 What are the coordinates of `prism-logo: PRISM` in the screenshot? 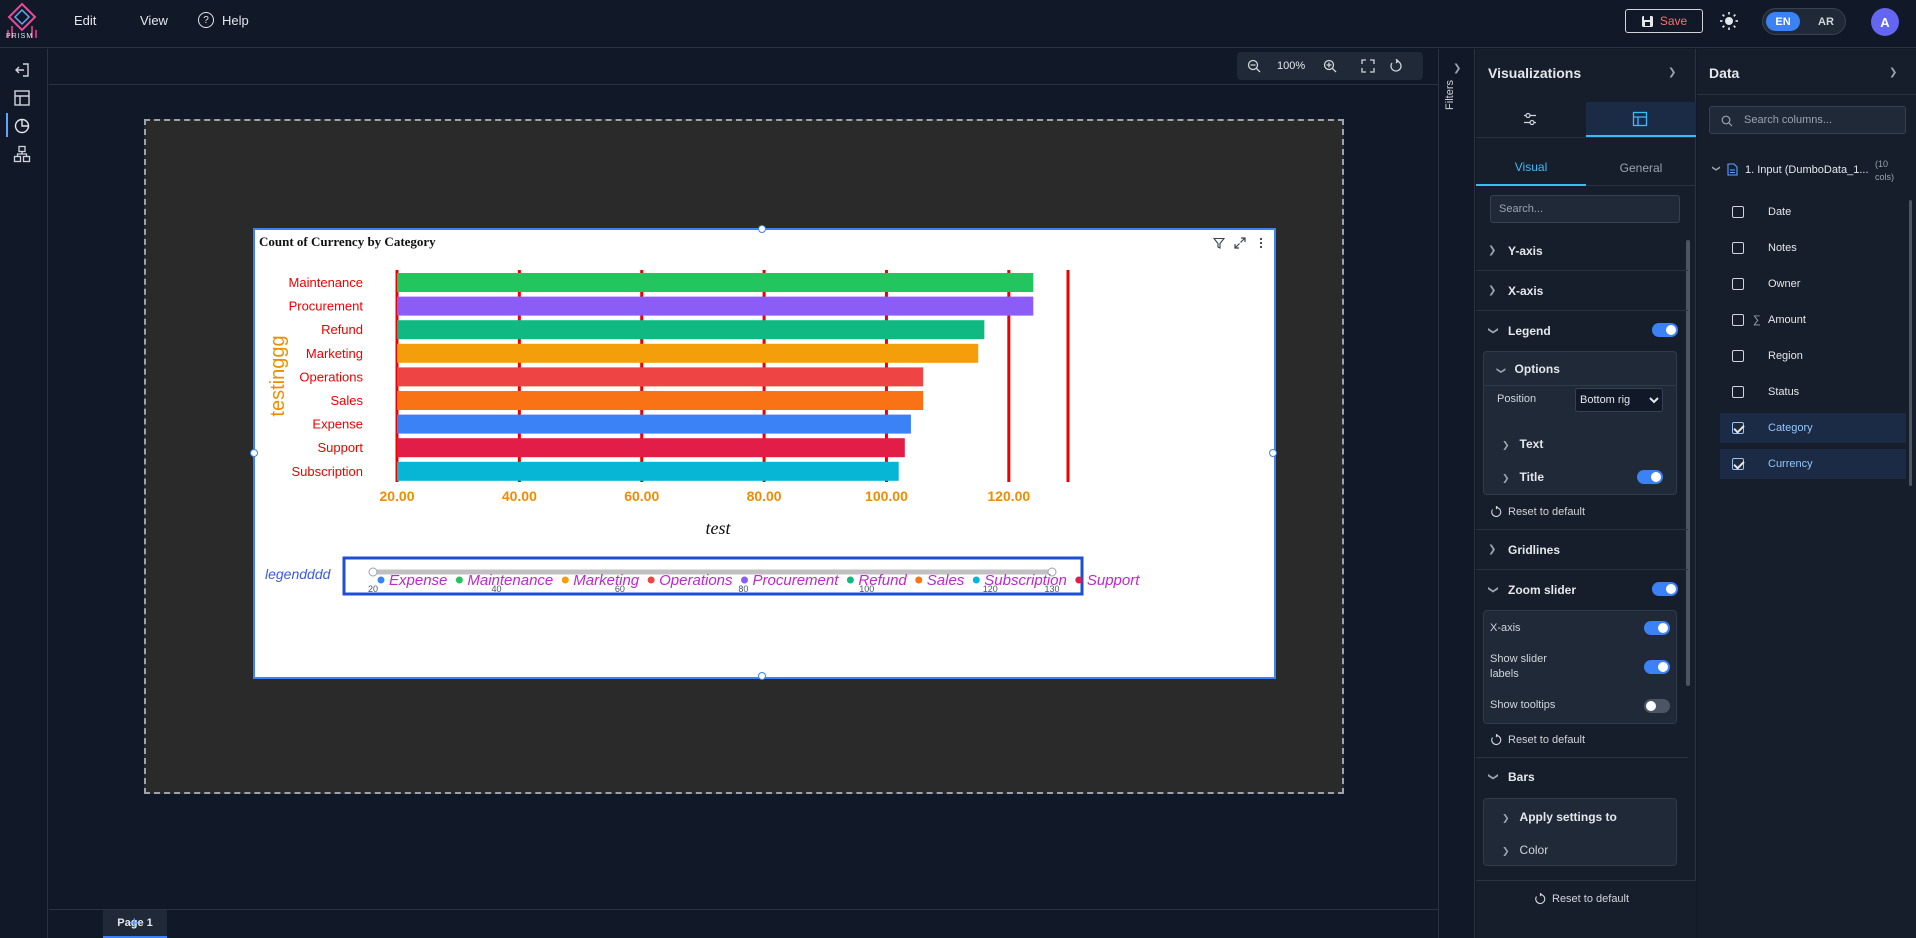 It's located at (22, 22).